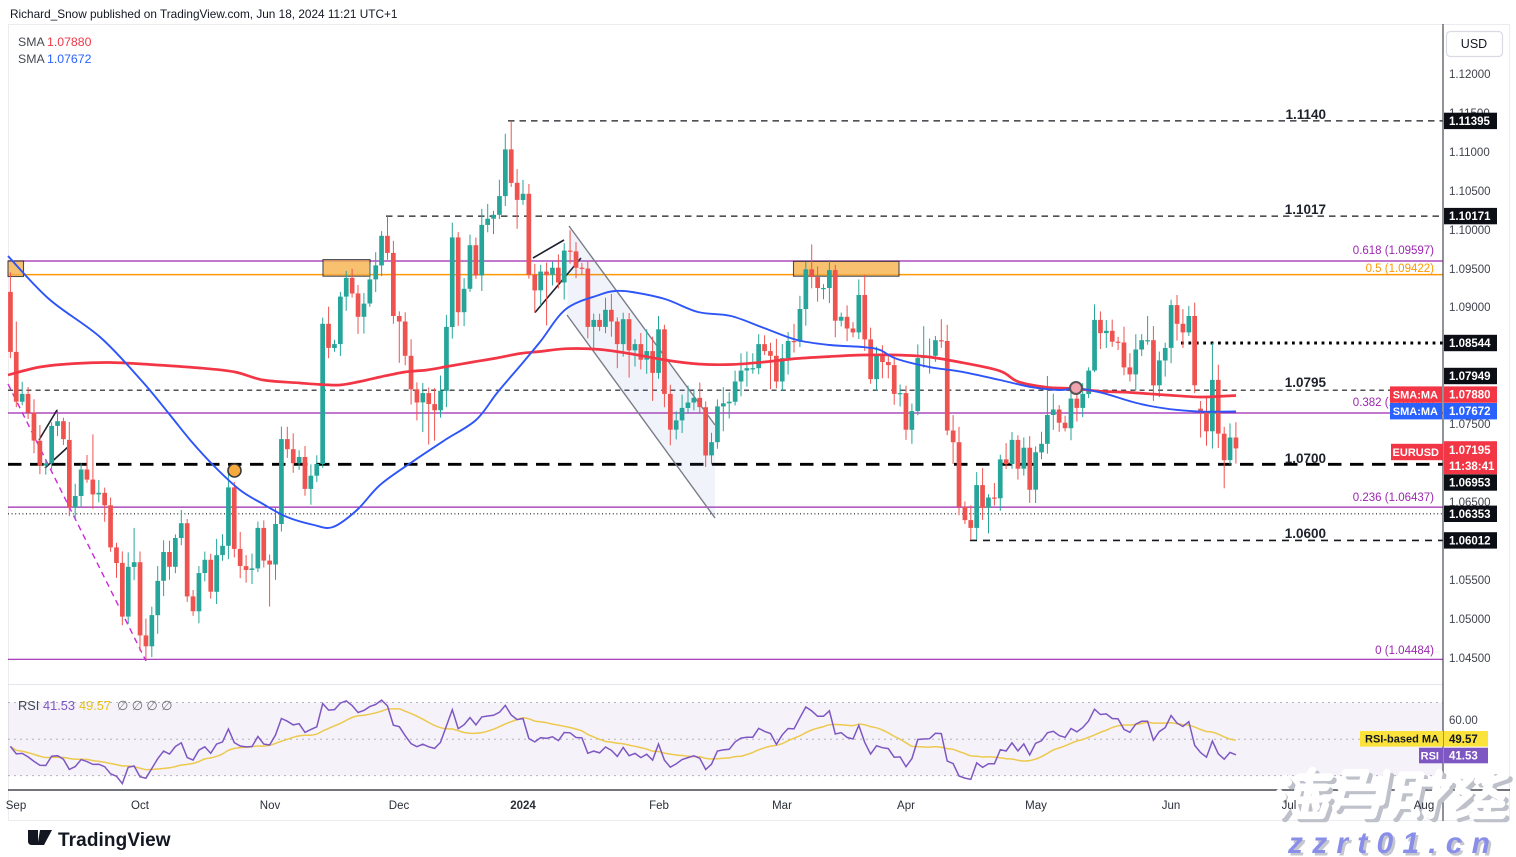 The image size is (1516, 857). Describe the element at coordinates (1470, 659) in the screenshot. I see `svg-text: 1.04500` at that location.